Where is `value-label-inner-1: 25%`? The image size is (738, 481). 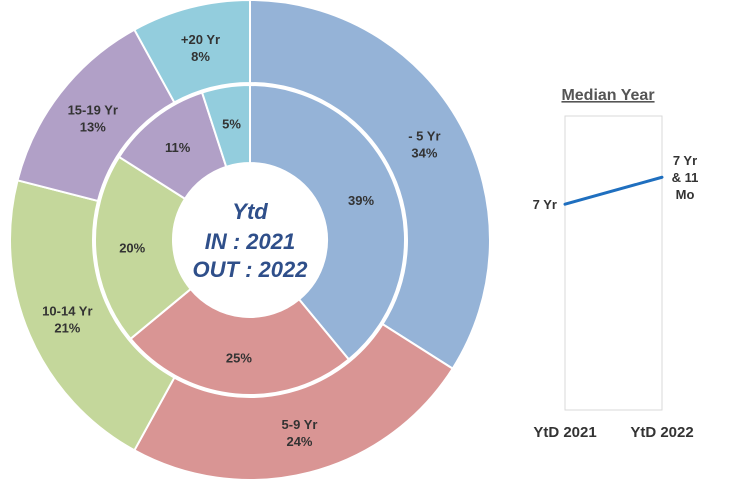 value-label-inner-1: 25% is located at coordinates (239, 357).